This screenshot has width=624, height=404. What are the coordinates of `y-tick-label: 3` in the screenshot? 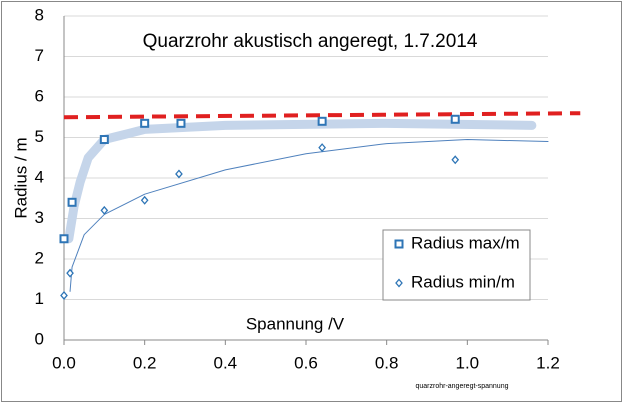 It's located at (39, 217).